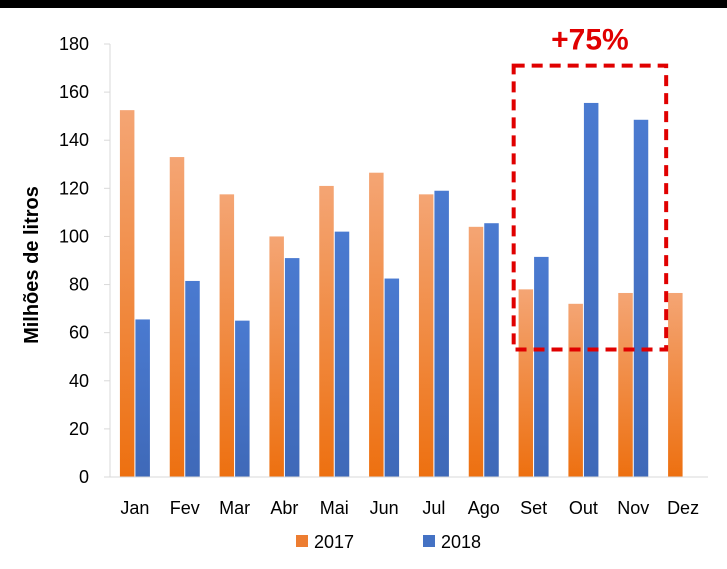 The image size is (727, 569). I want to click on x-tick-label: Jan, so click(134, 508).